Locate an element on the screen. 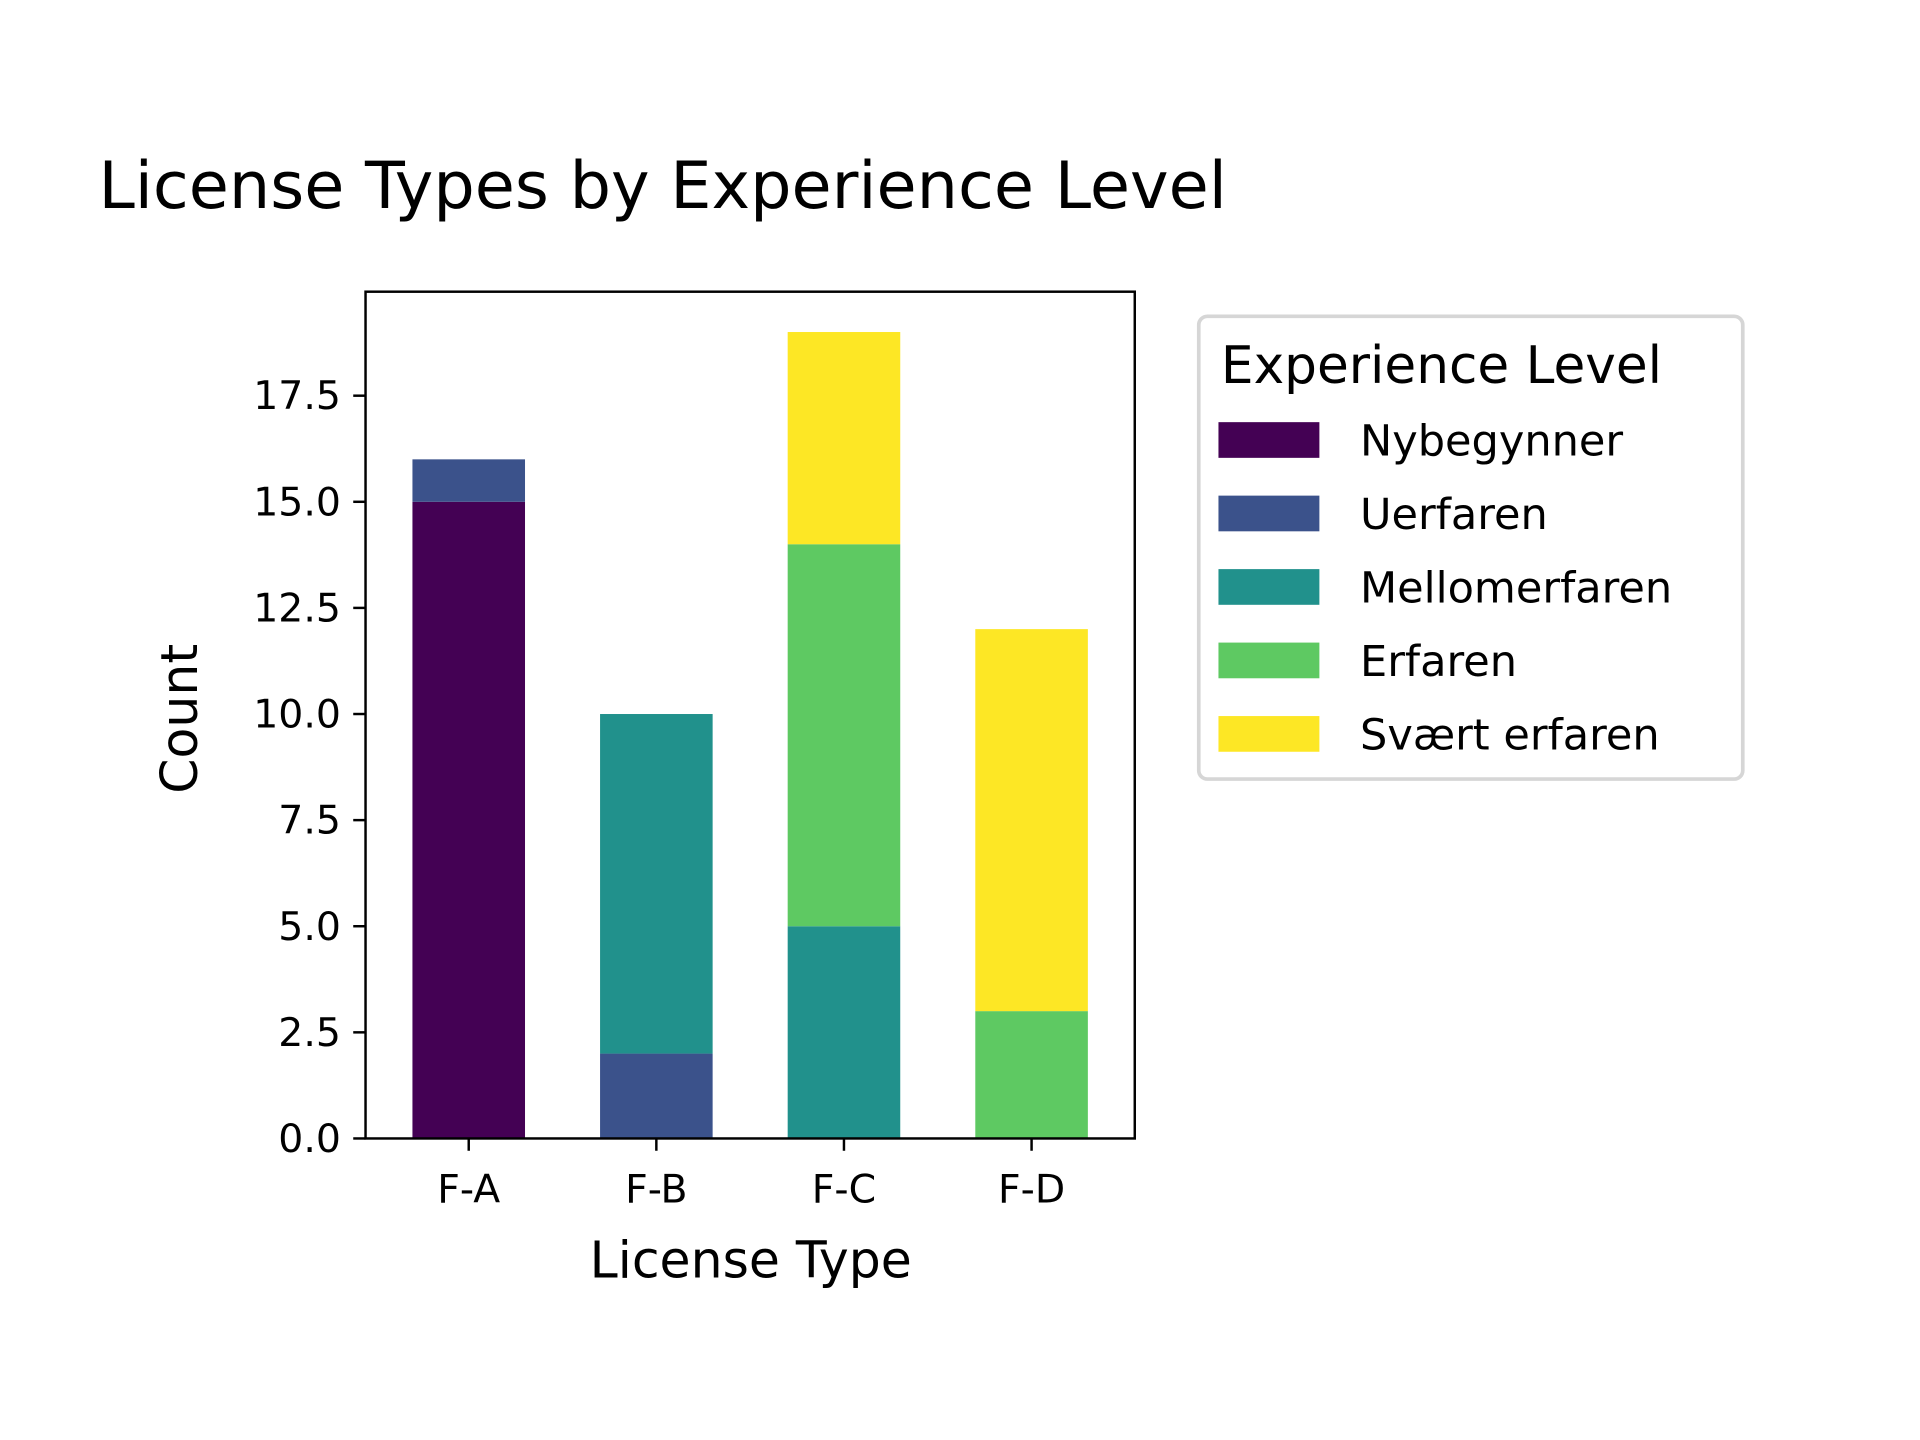 Image resolution: width=1920 pixels, height=1440 pixels. legend-label: Mellomerfaren is located at coordinates (1516, 588).